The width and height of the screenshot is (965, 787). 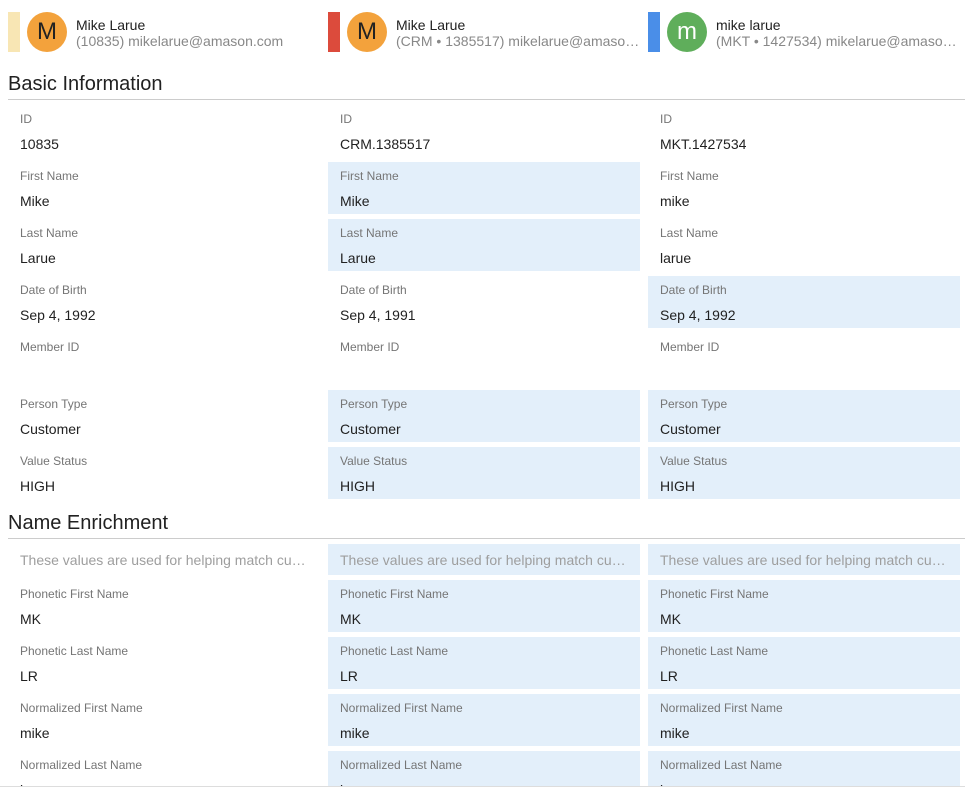 I want to click on field-cell: Value Status HIGH, so click(x=804, y=473).